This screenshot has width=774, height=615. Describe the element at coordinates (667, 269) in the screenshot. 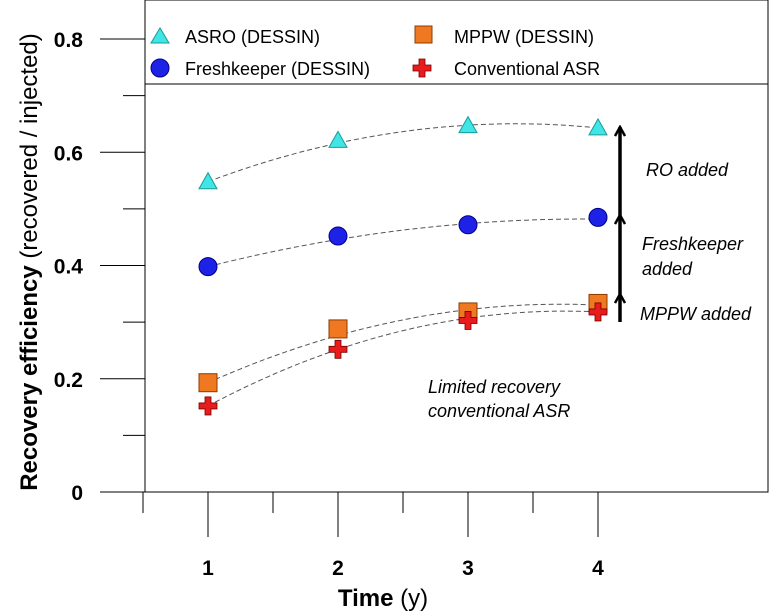

I see `annotation-freshkeeper-added-2: added` at that location.